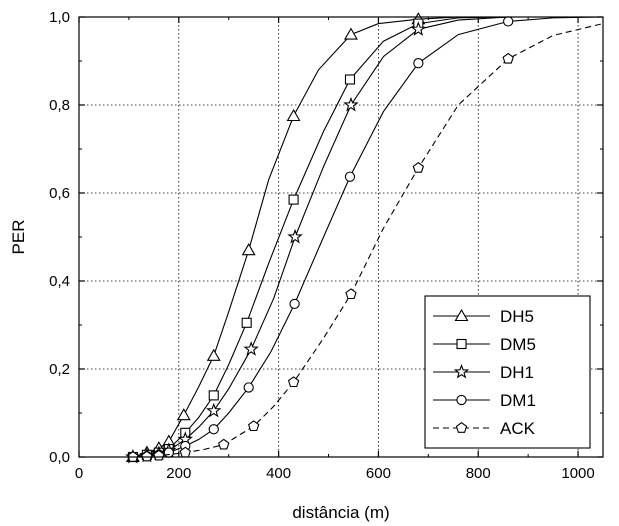  Describe the element at coordinates (517, 316) in the screenshot. I see `legend-label: DH5` at that location.